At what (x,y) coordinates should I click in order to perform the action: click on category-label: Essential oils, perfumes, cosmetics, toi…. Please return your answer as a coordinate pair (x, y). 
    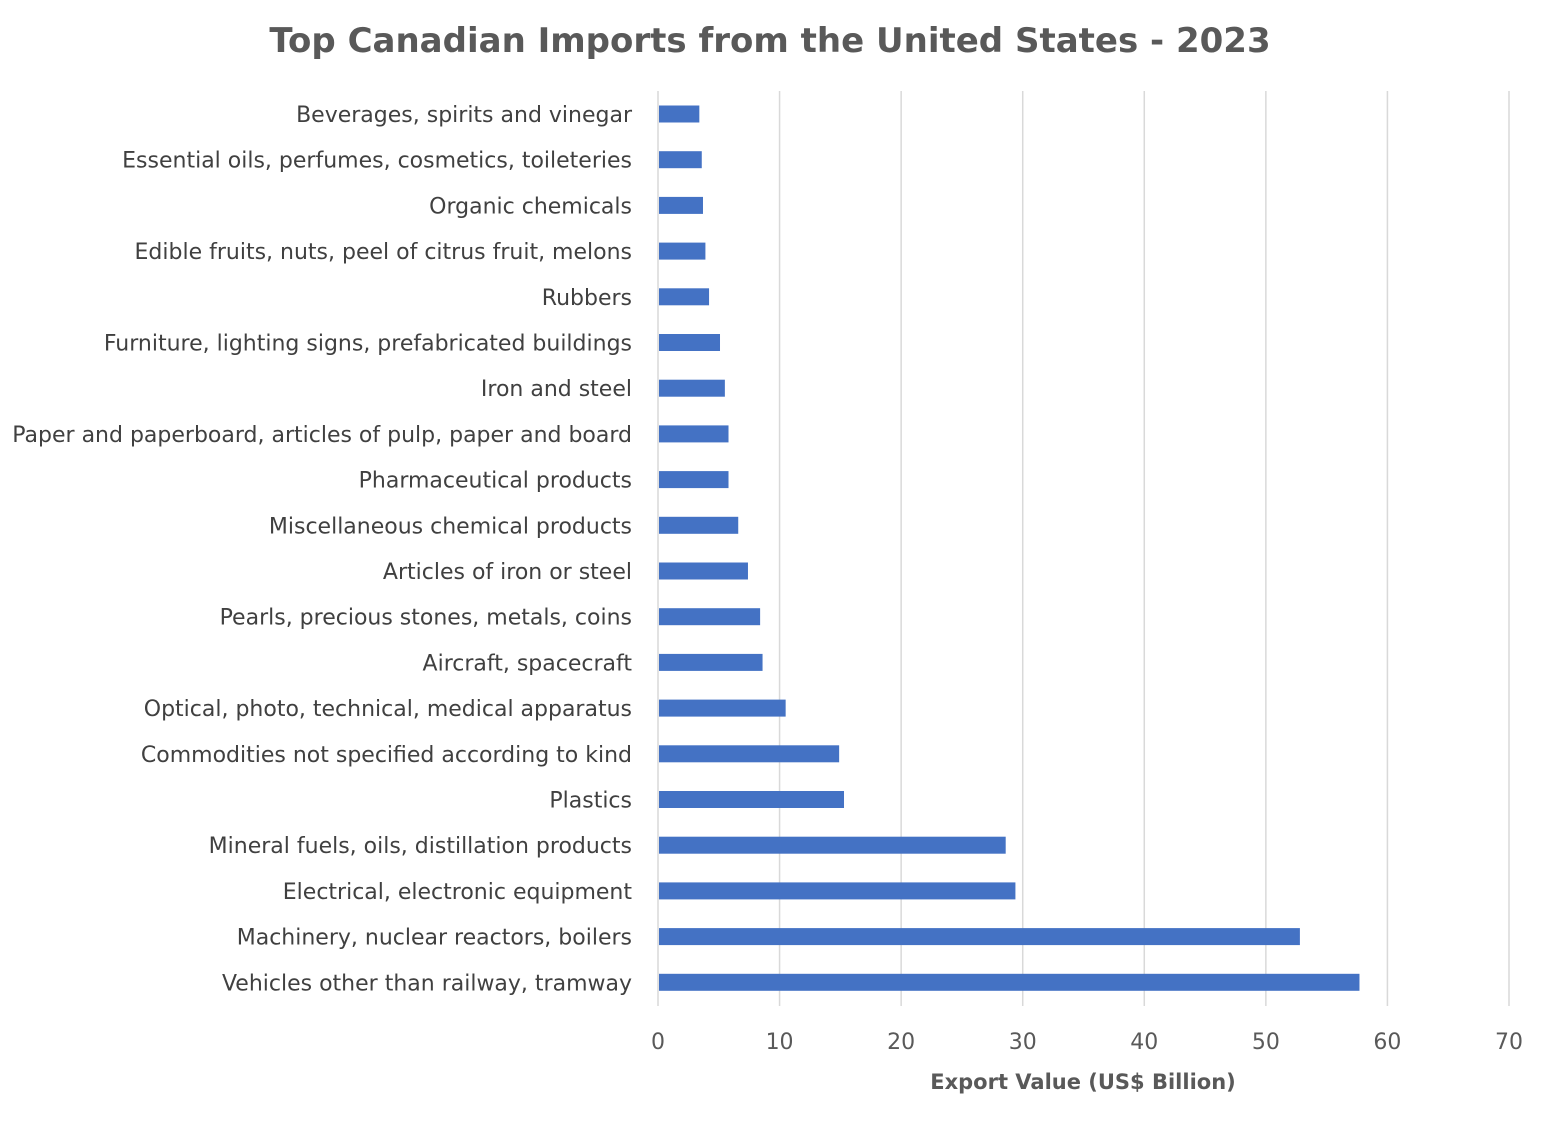
    Looking at the image, I should click on (377, 161).